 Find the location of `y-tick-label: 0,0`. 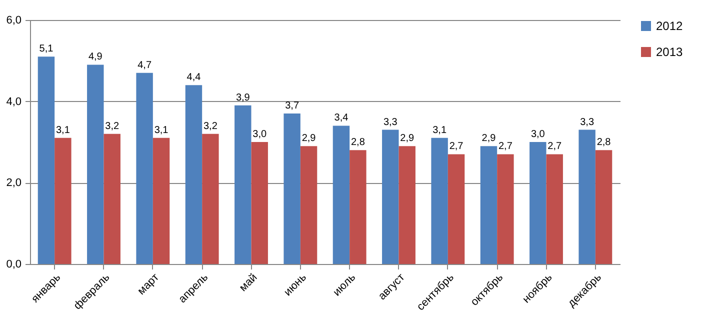

y-tick-label: 0,0 is located at coordinates (14, 264).